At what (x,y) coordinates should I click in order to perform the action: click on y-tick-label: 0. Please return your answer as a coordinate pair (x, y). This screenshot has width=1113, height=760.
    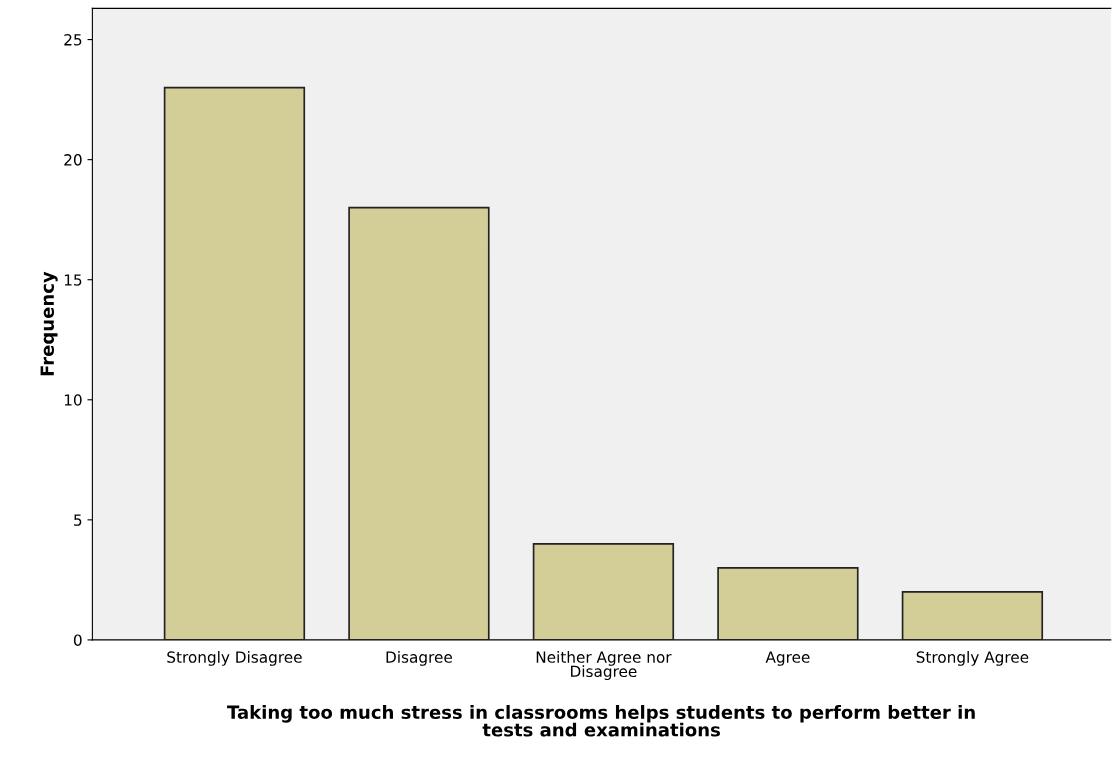
    Looking at the image, I should click on (77, 640).